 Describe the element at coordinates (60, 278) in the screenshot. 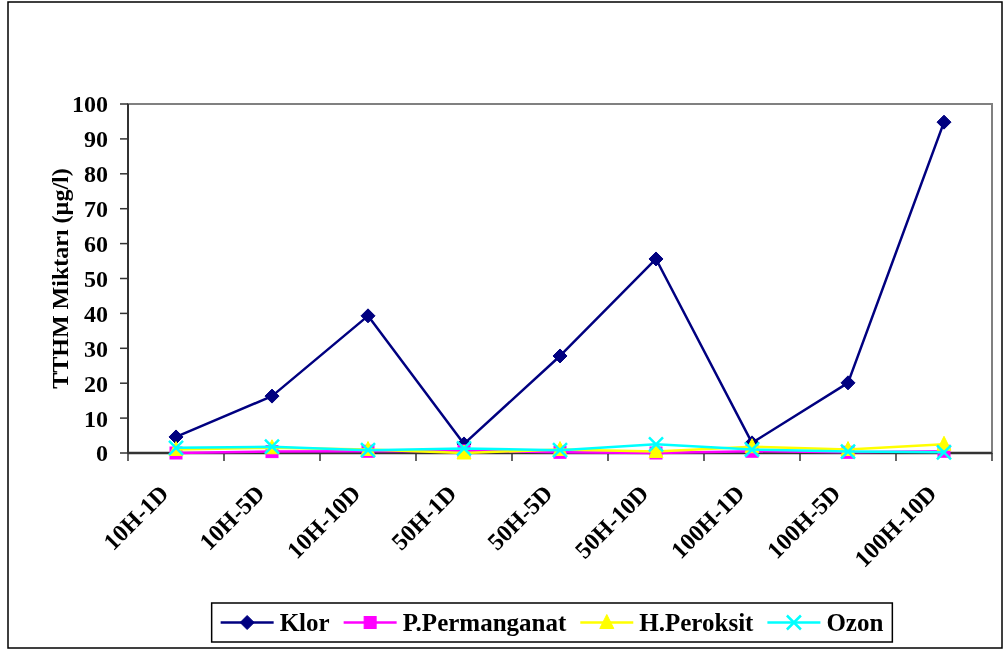

I see `y-axis-title: TTHM Miktarı (µg/l)` at that location.